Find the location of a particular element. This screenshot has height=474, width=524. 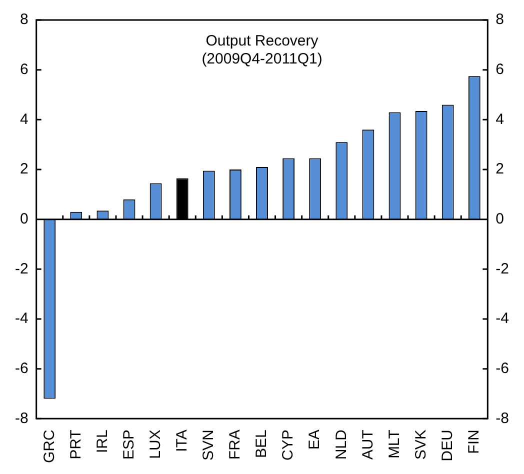

x-tick-label: MLT is located at coordinates (394, 444).